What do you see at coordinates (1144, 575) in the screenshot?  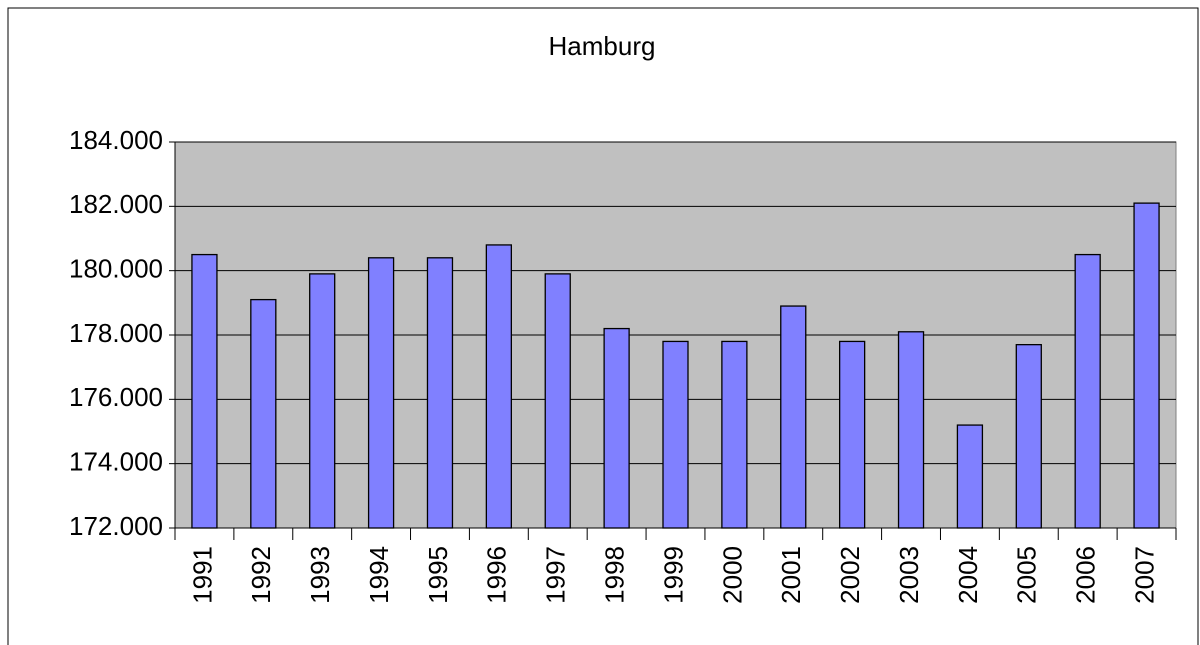 I see `x-tick-label: 2007` at bounding box center [1144, 575].